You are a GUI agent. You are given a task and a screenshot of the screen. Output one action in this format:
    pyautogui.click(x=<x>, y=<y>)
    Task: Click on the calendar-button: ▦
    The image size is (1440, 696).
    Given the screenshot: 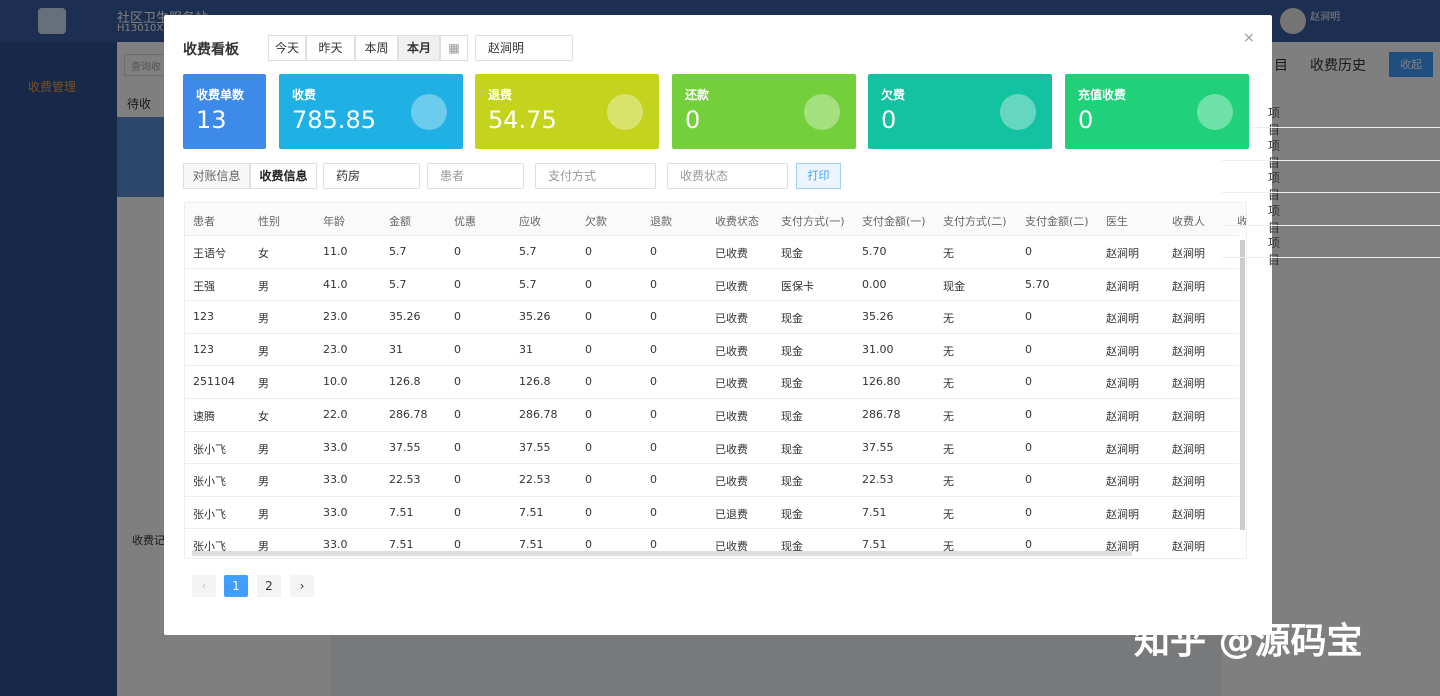 What is the action you would take?
    pyautogui.click(x=454, y=48)
    